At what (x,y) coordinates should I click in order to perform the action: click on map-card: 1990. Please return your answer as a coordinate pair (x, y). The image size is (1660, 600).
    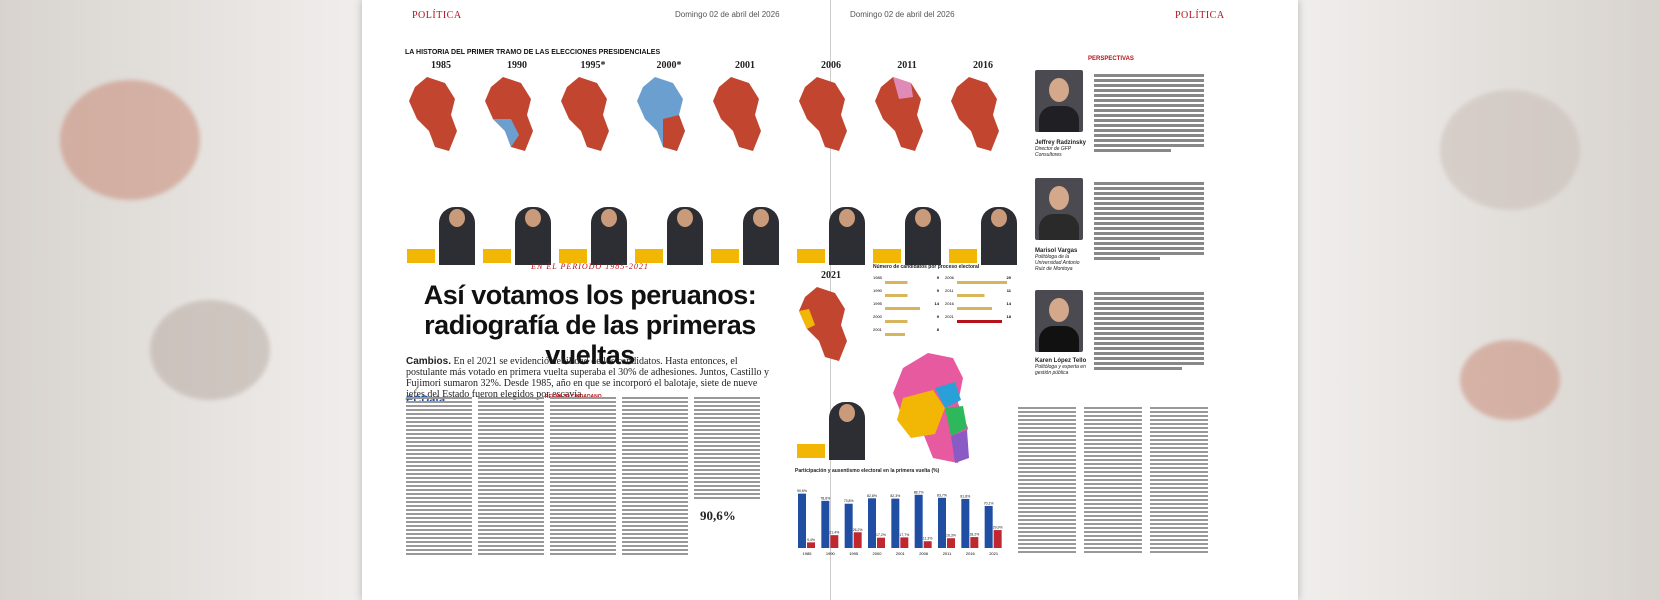
    Looking at the image, I should click on (517, 162).